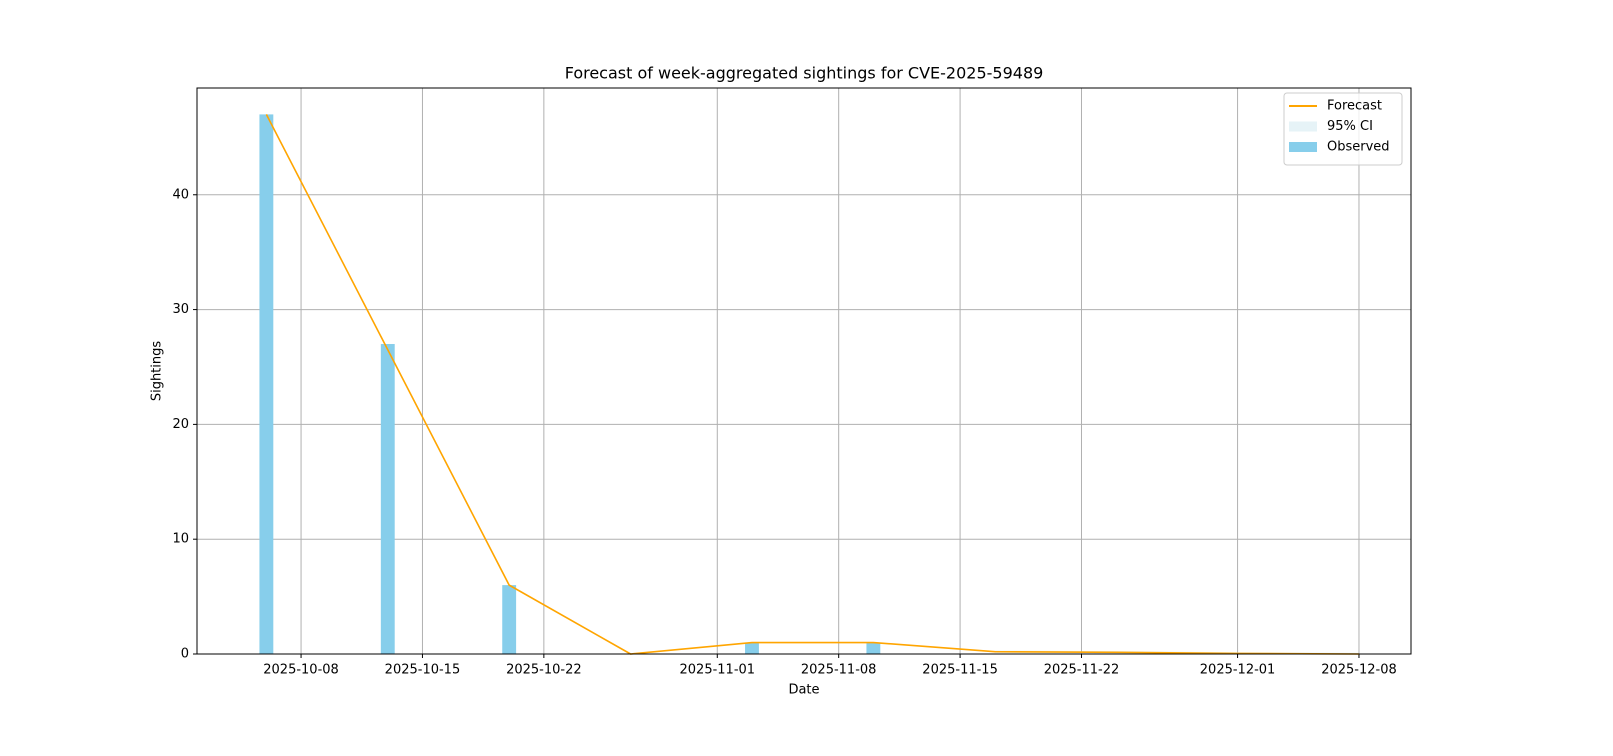 This screenshot has width=1613, height=756. I want to click on x-tick-label: 2025-11-08, so click(839, 670).